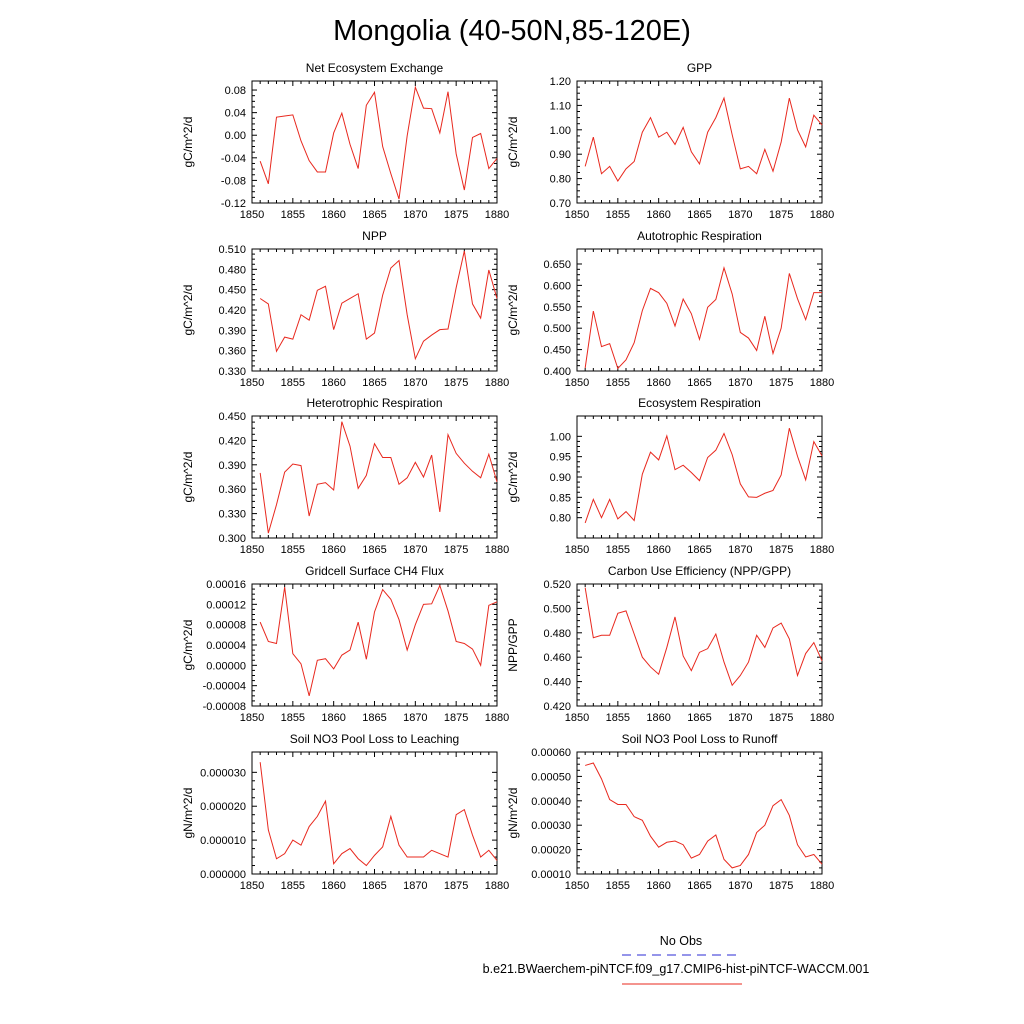  I want to click on y-tick-label: 0.650, so click(557, 265).